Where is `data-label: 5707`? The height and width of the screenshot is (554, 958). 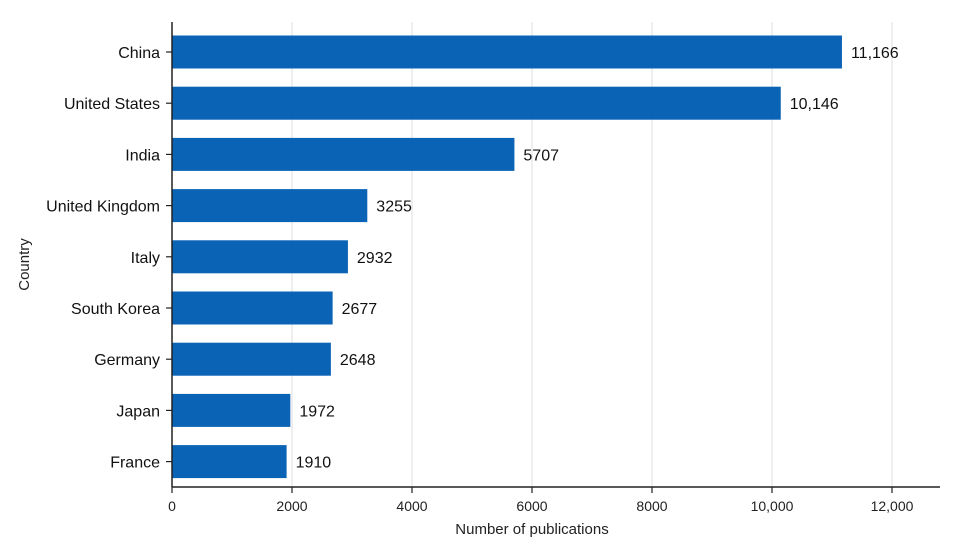 data-label: 5707 is located at coordinates (541, 155).